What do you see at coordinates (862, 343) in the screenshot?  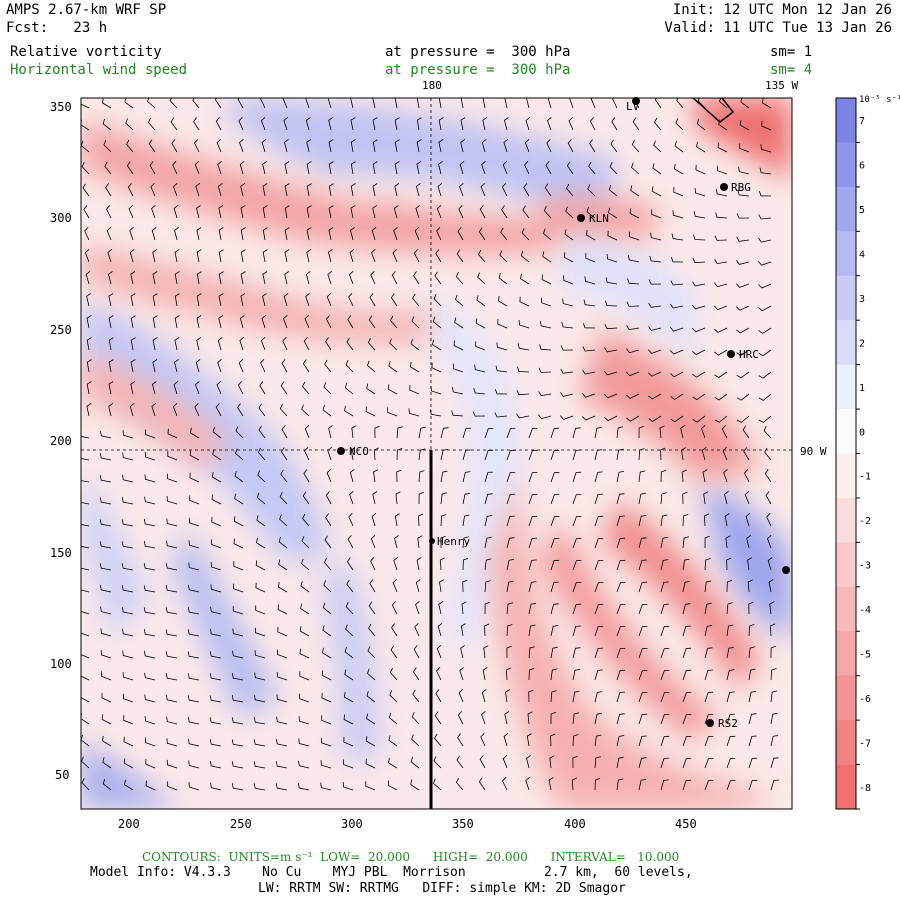 I see `colorbar-label: 2` at bounding box center [862, 343].